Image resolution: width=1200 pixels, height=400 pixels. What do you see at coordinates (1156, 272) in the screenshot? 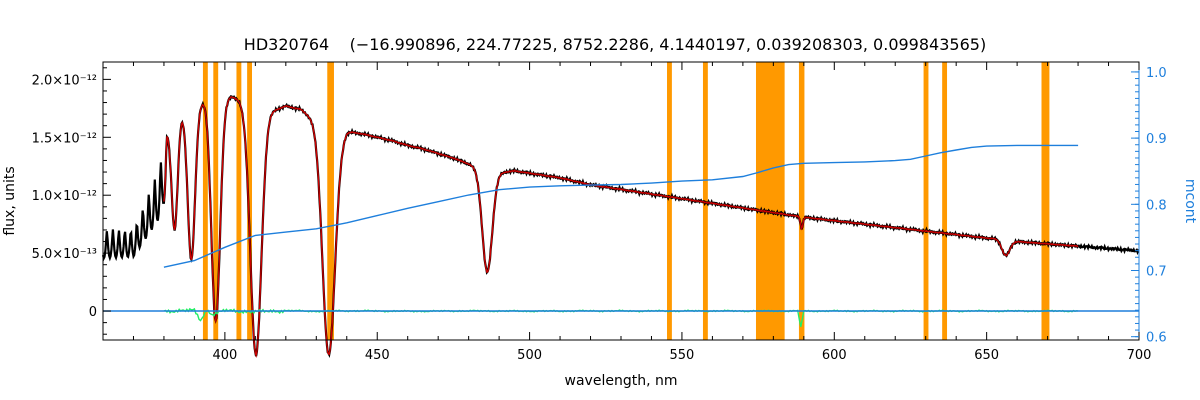
I see `y2-tick-label: 0.7` at bounding box center [1156, 272].